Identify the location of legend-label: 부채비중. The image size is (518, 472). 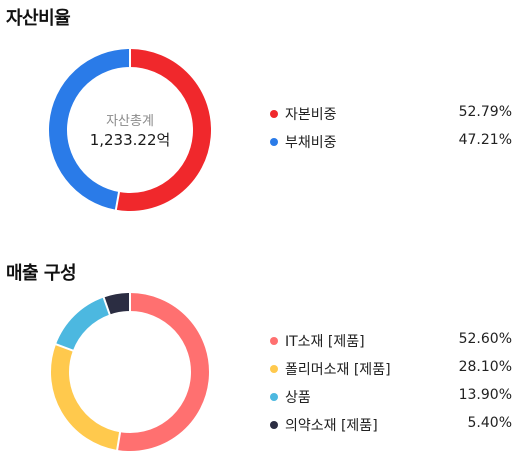
(311, 143).